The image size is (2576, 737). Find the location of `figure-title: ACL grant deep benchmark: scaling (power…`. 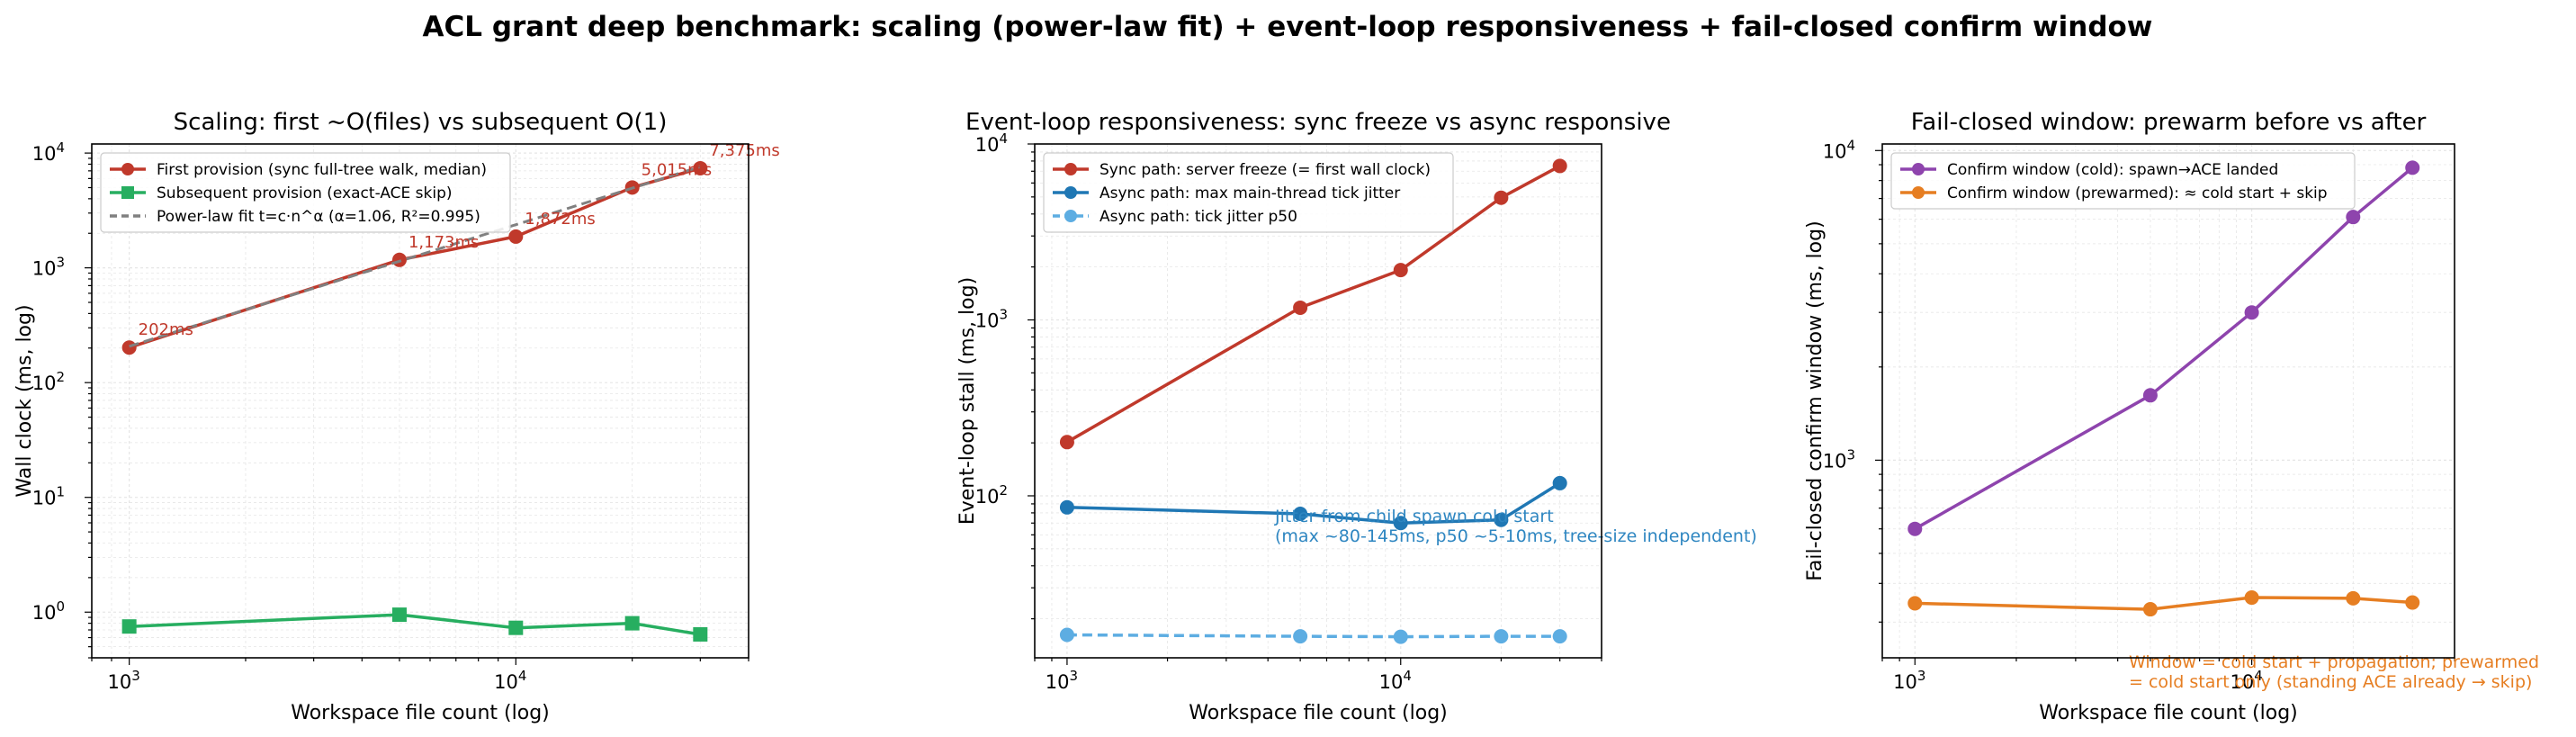

figure-title: ACL grant deep benchmark: scaling (power… is located at coordinates (1288, 27).